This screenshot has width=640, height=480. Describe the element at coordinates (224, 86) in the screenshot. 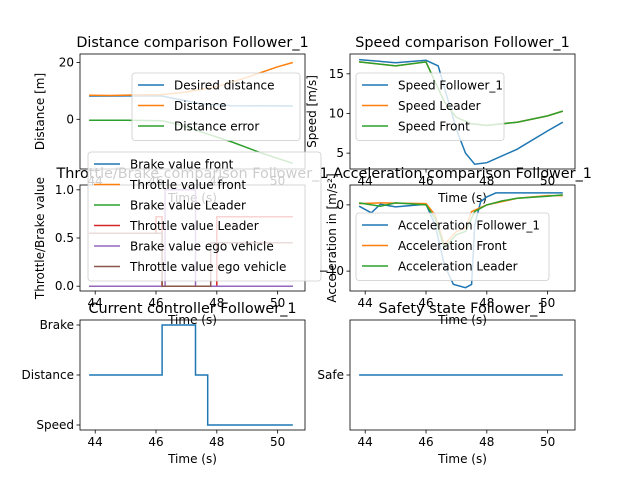

I see `legend-label: Desired distance` at that location.